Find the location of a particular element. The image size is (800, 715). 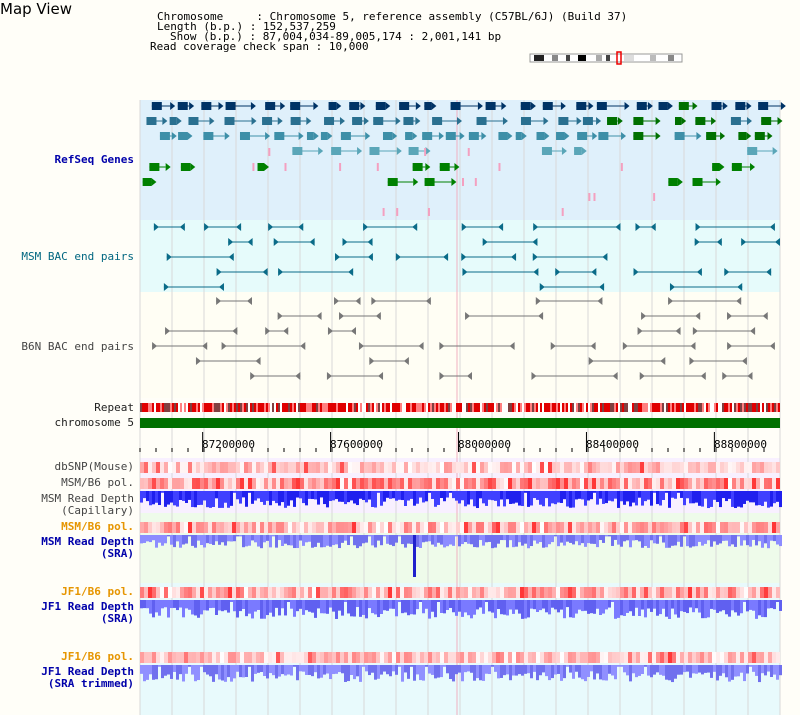

ideogram-band is located at coordinates (599, 58).